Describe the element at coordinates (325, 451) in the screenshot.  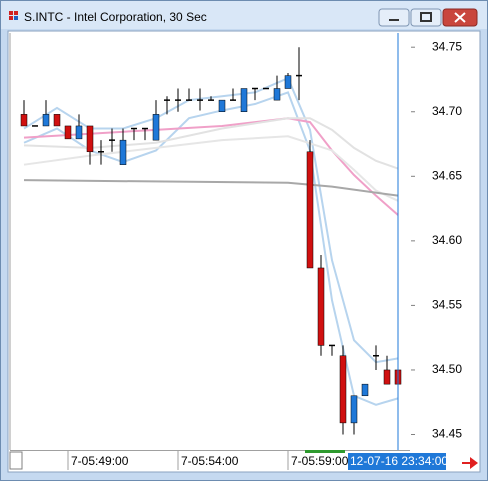
I see `volume-indicator` at that location.